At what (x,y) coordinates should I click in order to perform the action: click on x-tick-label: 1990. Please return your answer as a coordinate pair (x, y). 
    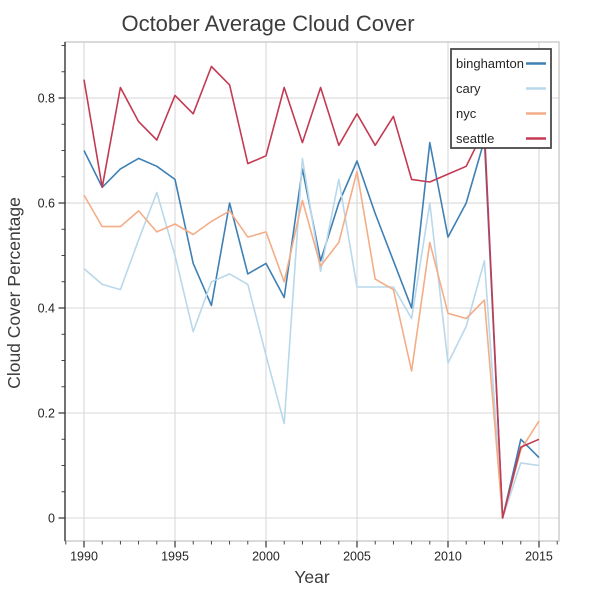
    Looking at the image, I should click on (84, 557).